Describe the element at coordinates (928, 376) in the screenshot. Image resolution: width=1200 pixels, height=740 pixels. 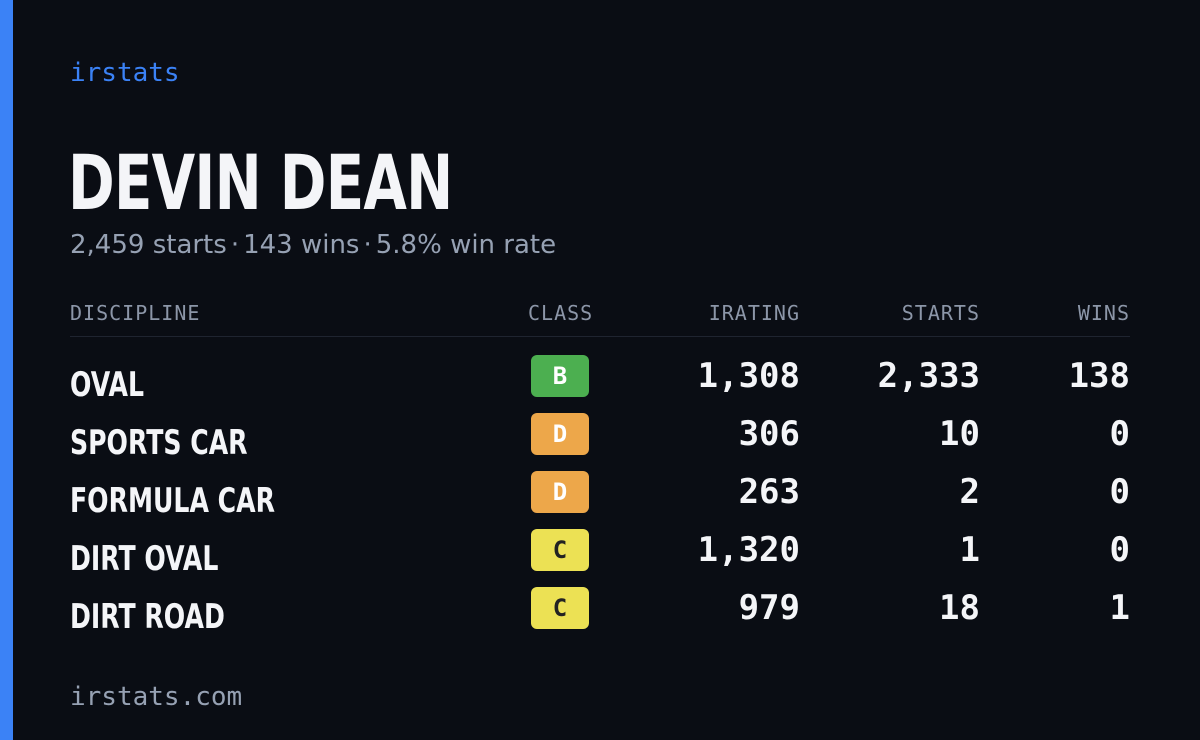
I see `starts-value: 2,333` at that location.